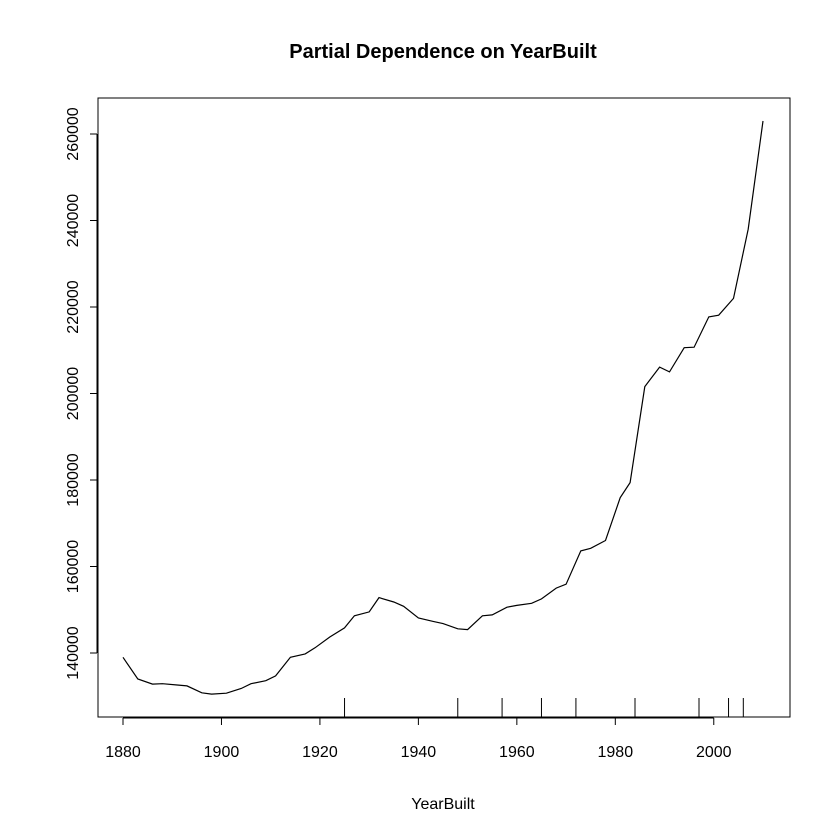  Describe the element at coordinates (73, 566) in the screenshot. I see `y-tick-label: 160000` at that location.